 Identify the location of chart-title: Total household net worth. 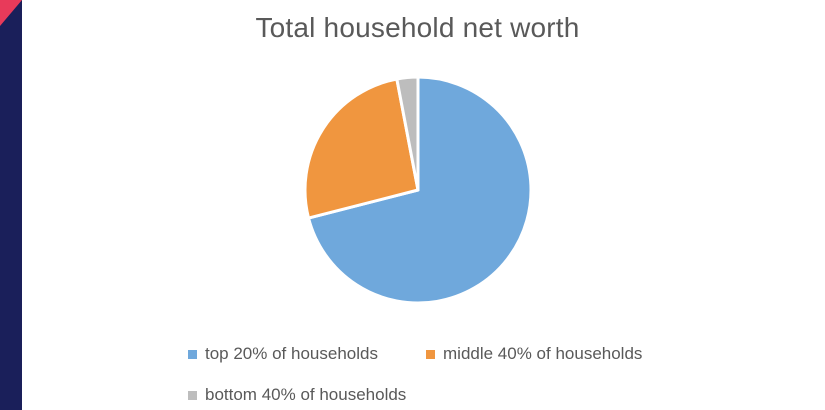
(417, 27).